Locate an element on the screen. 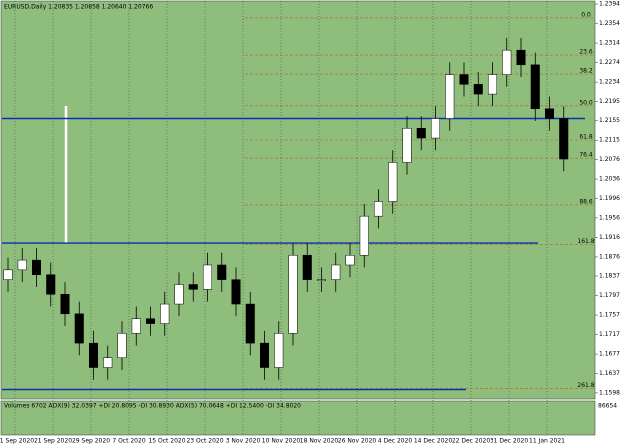 This screenshot has height=447, width=620. fib-label: 50.0 is located at coordinates (586, 102).